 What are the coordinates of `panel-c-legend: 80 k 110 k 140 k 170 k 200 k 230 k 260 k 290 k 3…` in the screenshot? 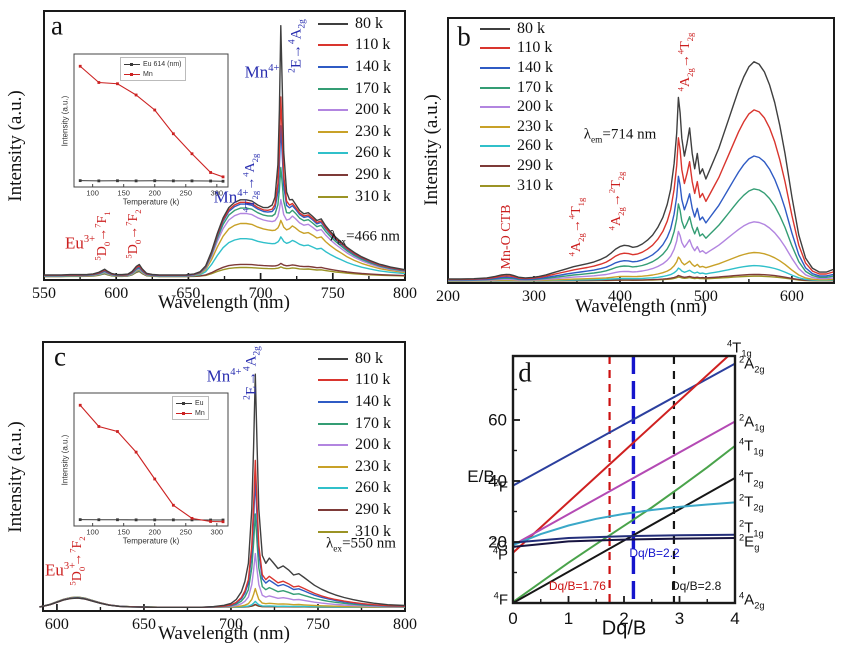 It's located at (354, 445).